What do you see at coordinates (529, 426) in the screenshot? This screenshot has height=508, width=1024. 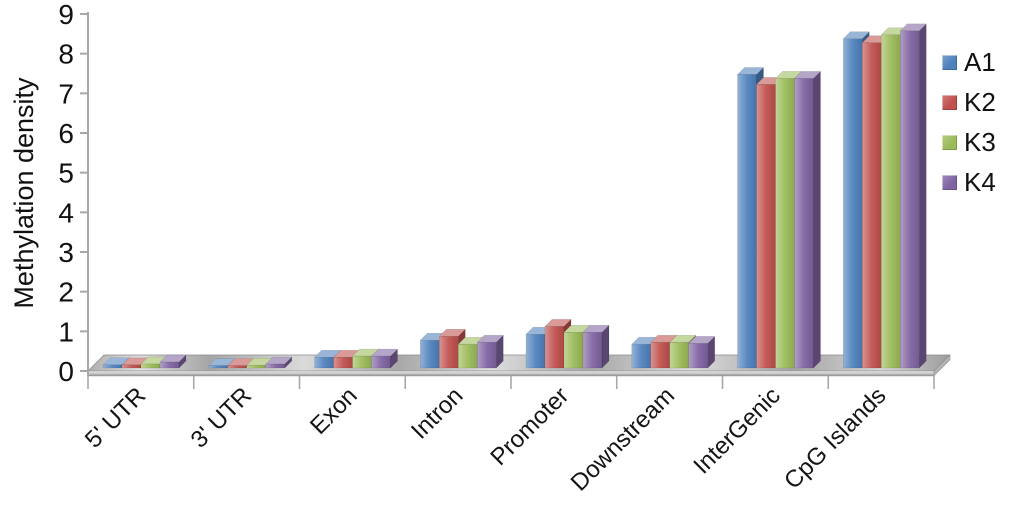 I see `x-category-label: Promoter` at bounding box center [529, 426].